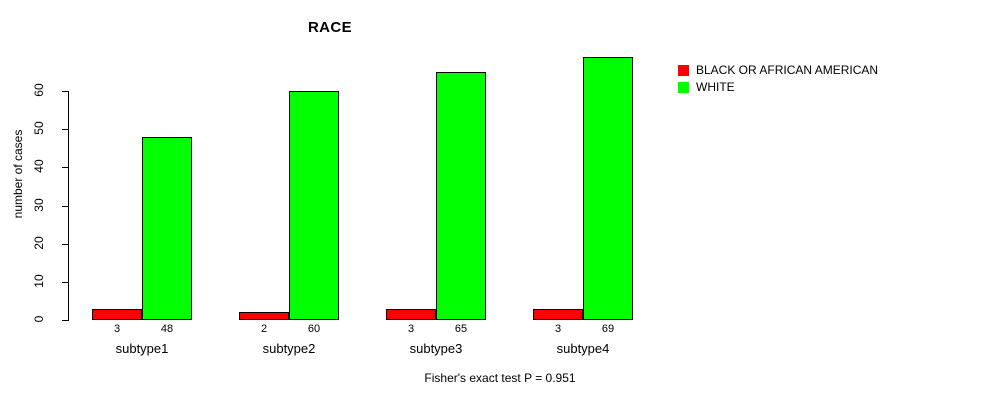 This screenshot has height=400, width=990. What do you see at coordinates (715, 87) in the screenshot?
I see `legend-item-label: WHITE` at bounding box center [715, 87].